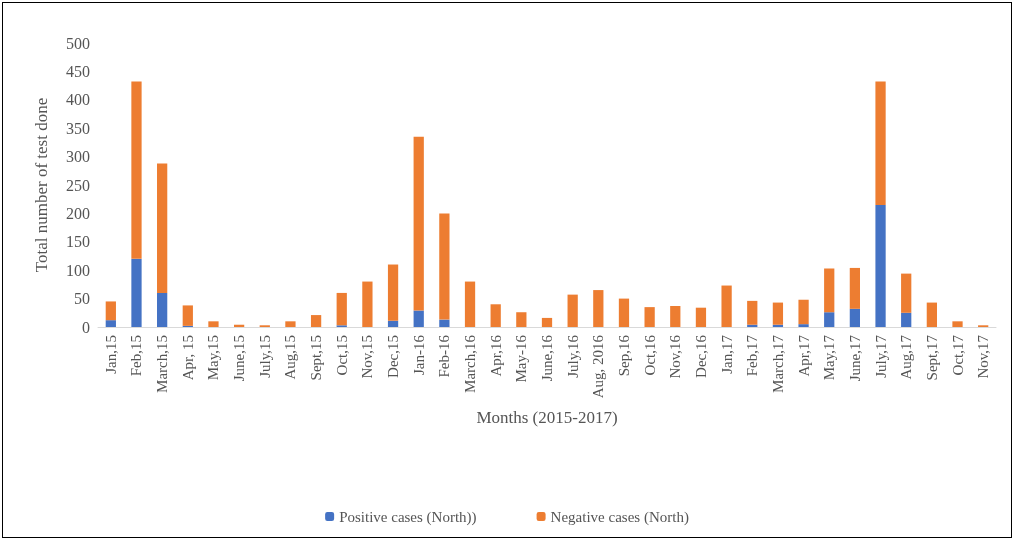  Describe the element at coordinates (983, 356) in the screenshot. I see `x-tick-label: Nov,17` at that location.